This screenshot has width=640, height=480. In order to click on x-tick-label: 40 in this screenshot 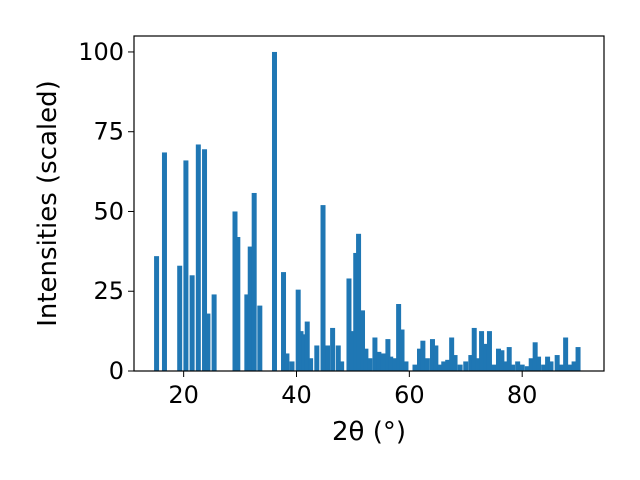, I will do `click(296, 395)`.